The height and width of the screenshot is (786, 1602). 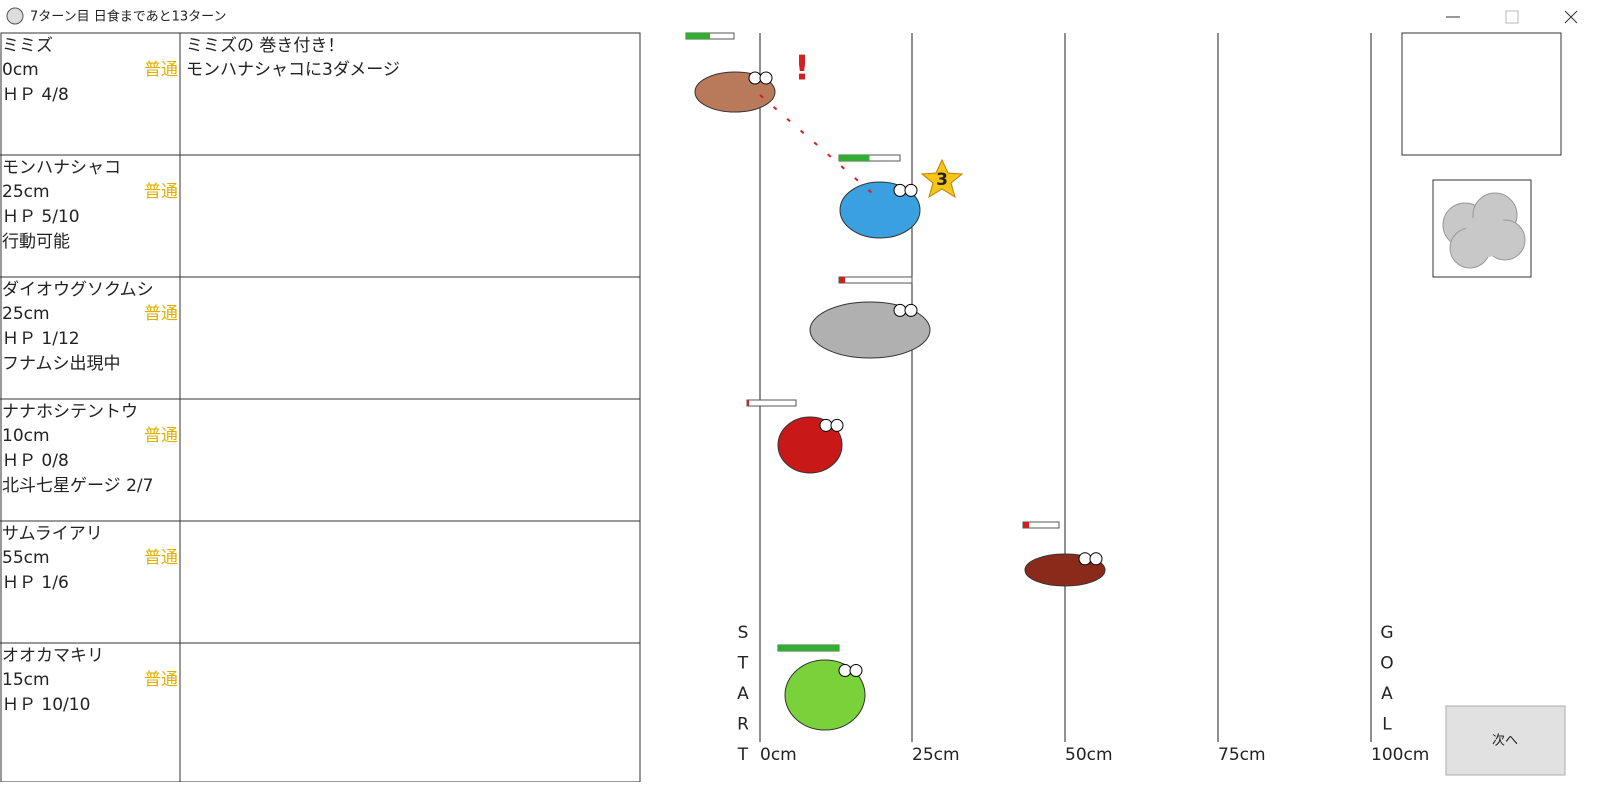 I want to click on attack-trail, so click(x=820, y=147).